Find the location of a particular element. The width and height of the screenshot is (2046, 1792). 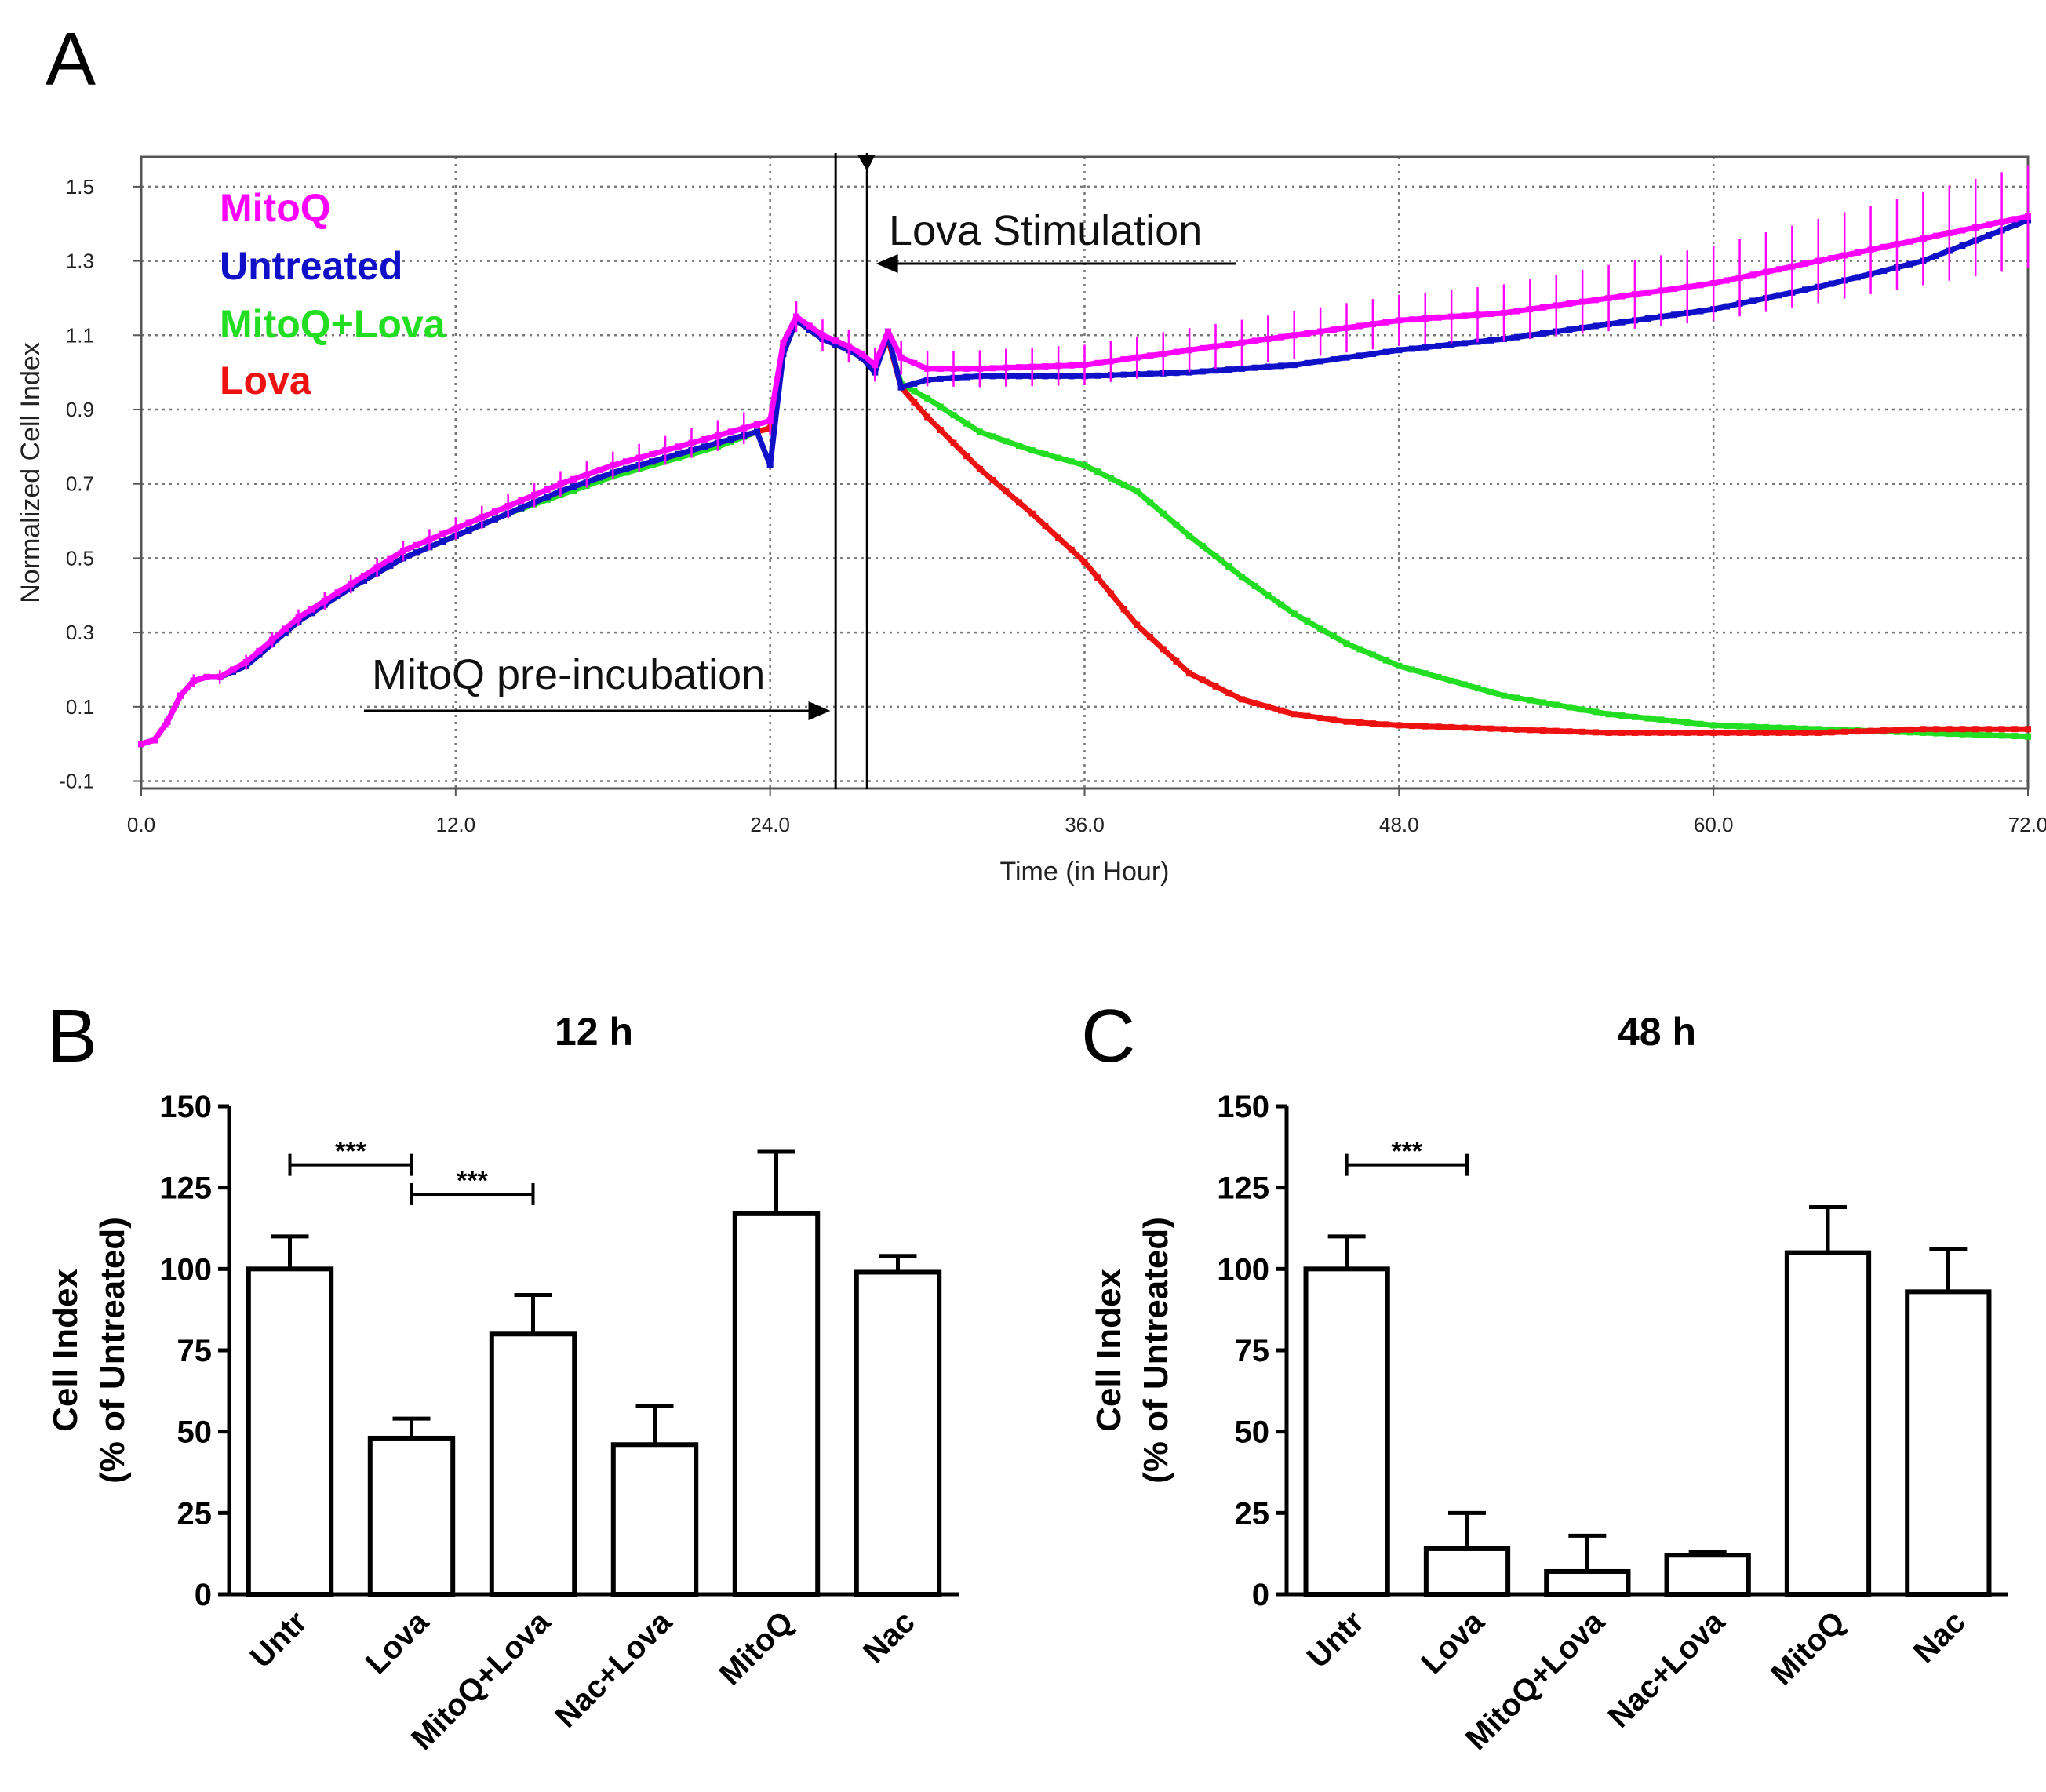

a-x-ticks: 0.0 12.0 24.0 36.0 48.0 60.0 72.0 is located at coordinates (1086, 812).